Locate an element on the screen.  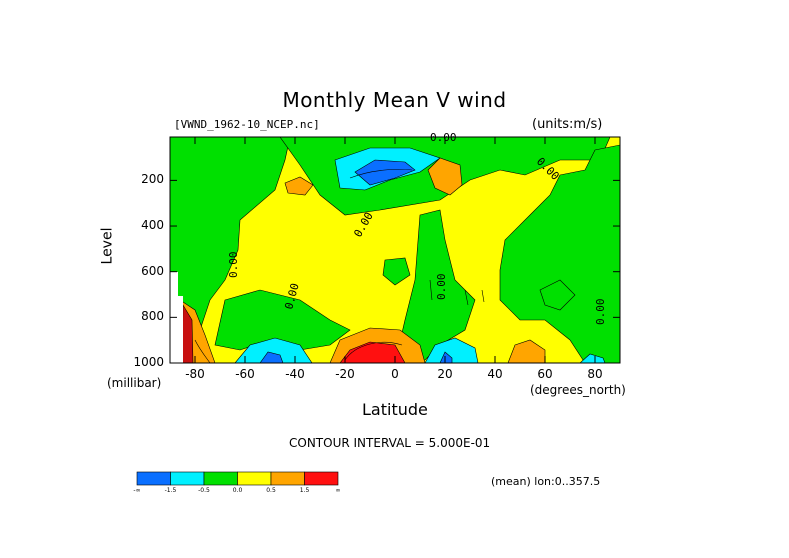
cyan-region-bottom-right is located at coordinates (592, 358).